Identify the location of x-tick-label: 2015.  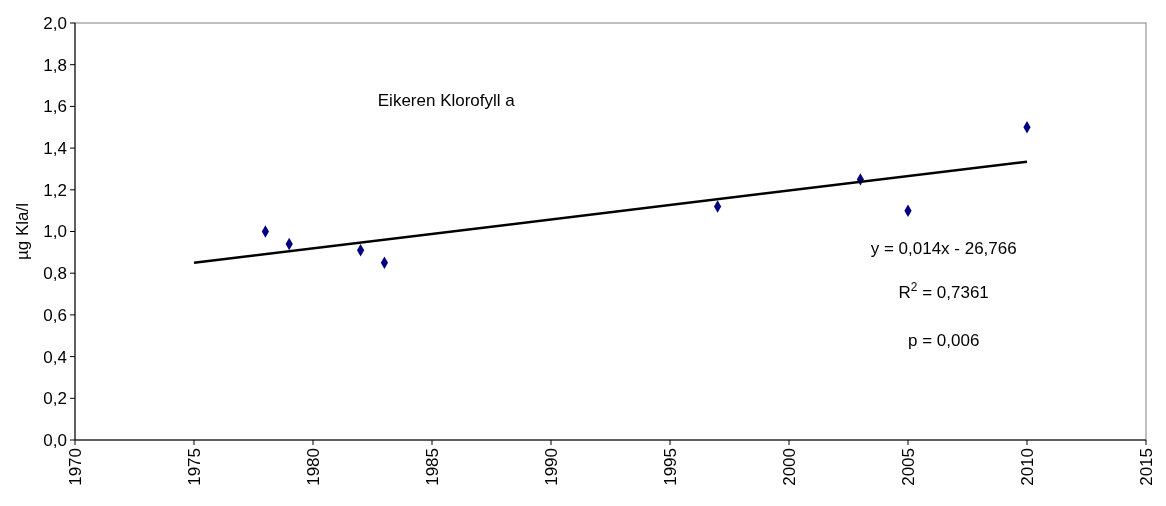
(1146, 467).